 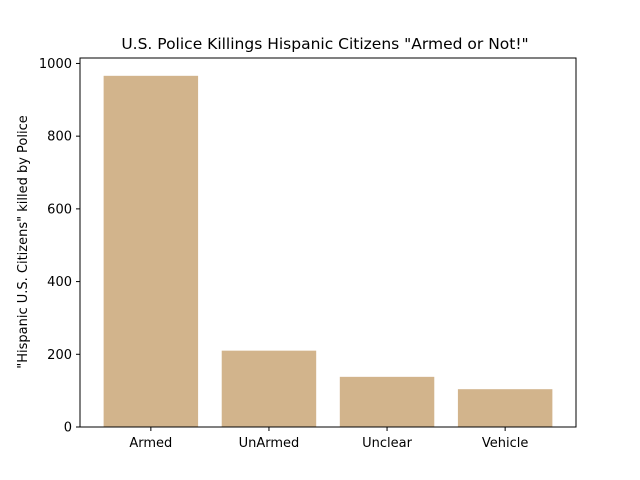 What do you see at coordinates (150, 443) in the screenshot?
I see `x-tick-label: Armed` at bounding box center [150, 443].